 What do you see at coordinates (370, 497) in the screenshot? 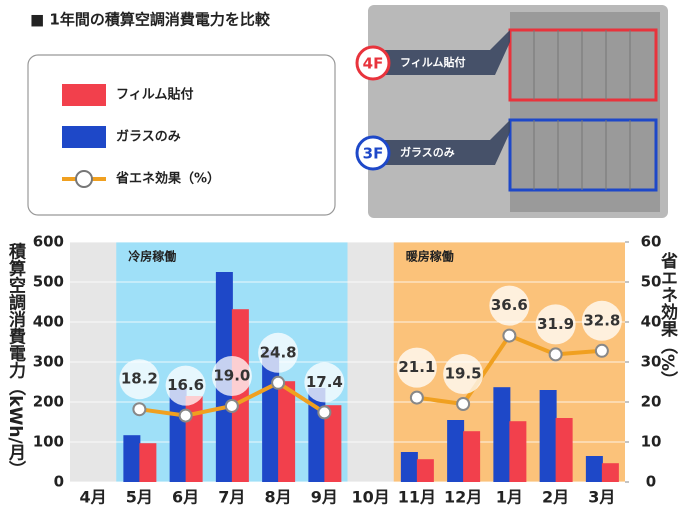
I see `x-tick-label: 10月` at bounding box center [370, 497].